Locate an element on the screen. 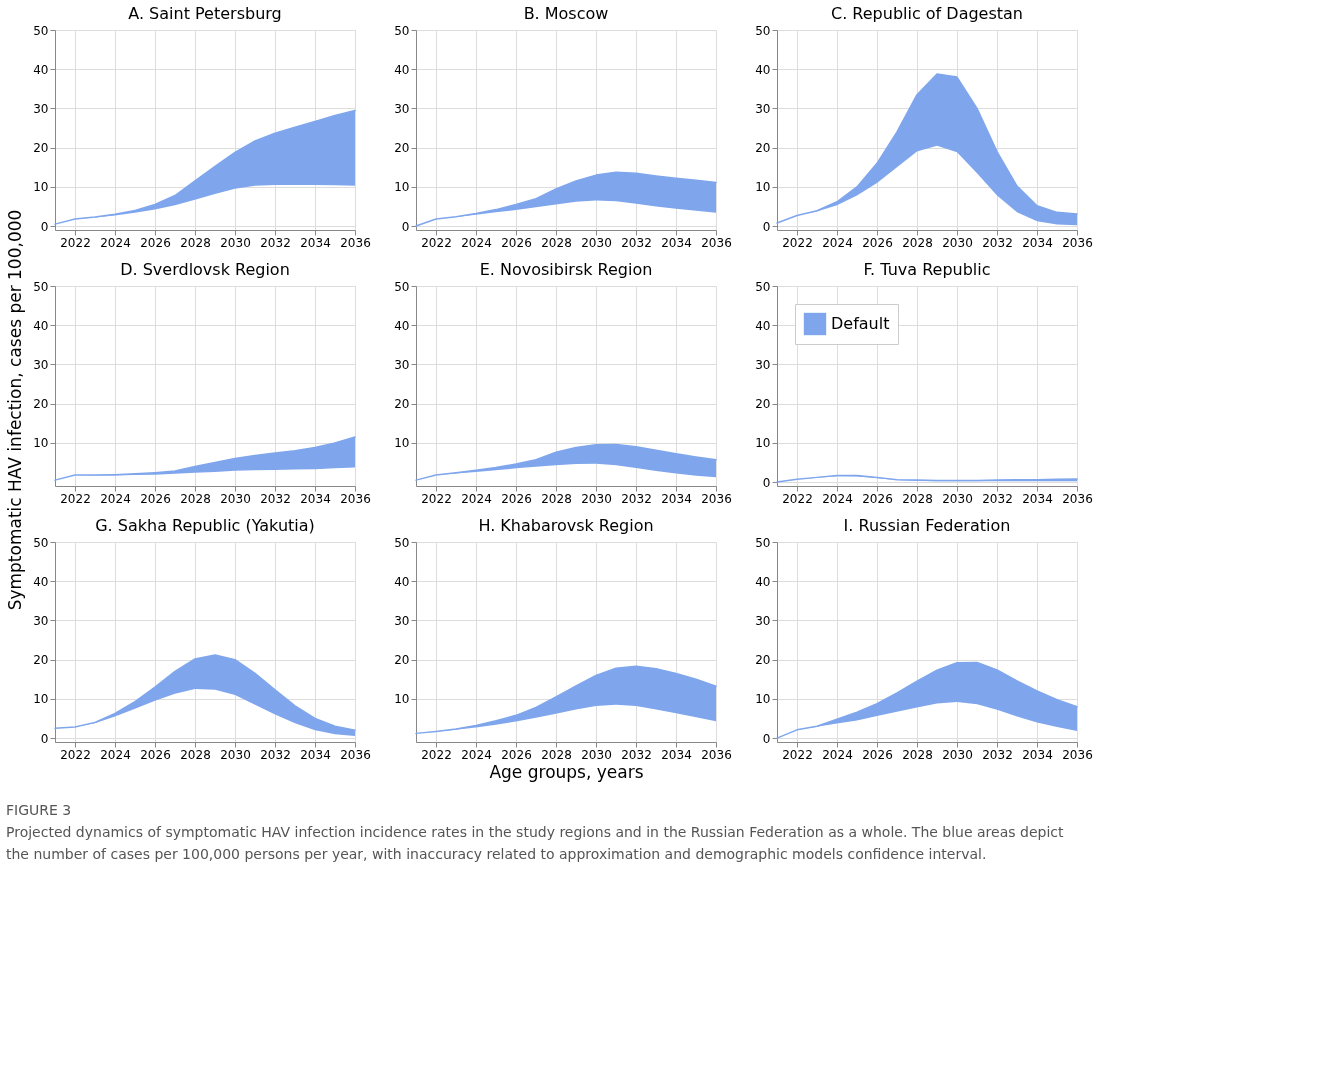 The height and width of the screenshot is (1065, 1331). x-axis-title: Age groups, years is located at coordinates (566, 771).